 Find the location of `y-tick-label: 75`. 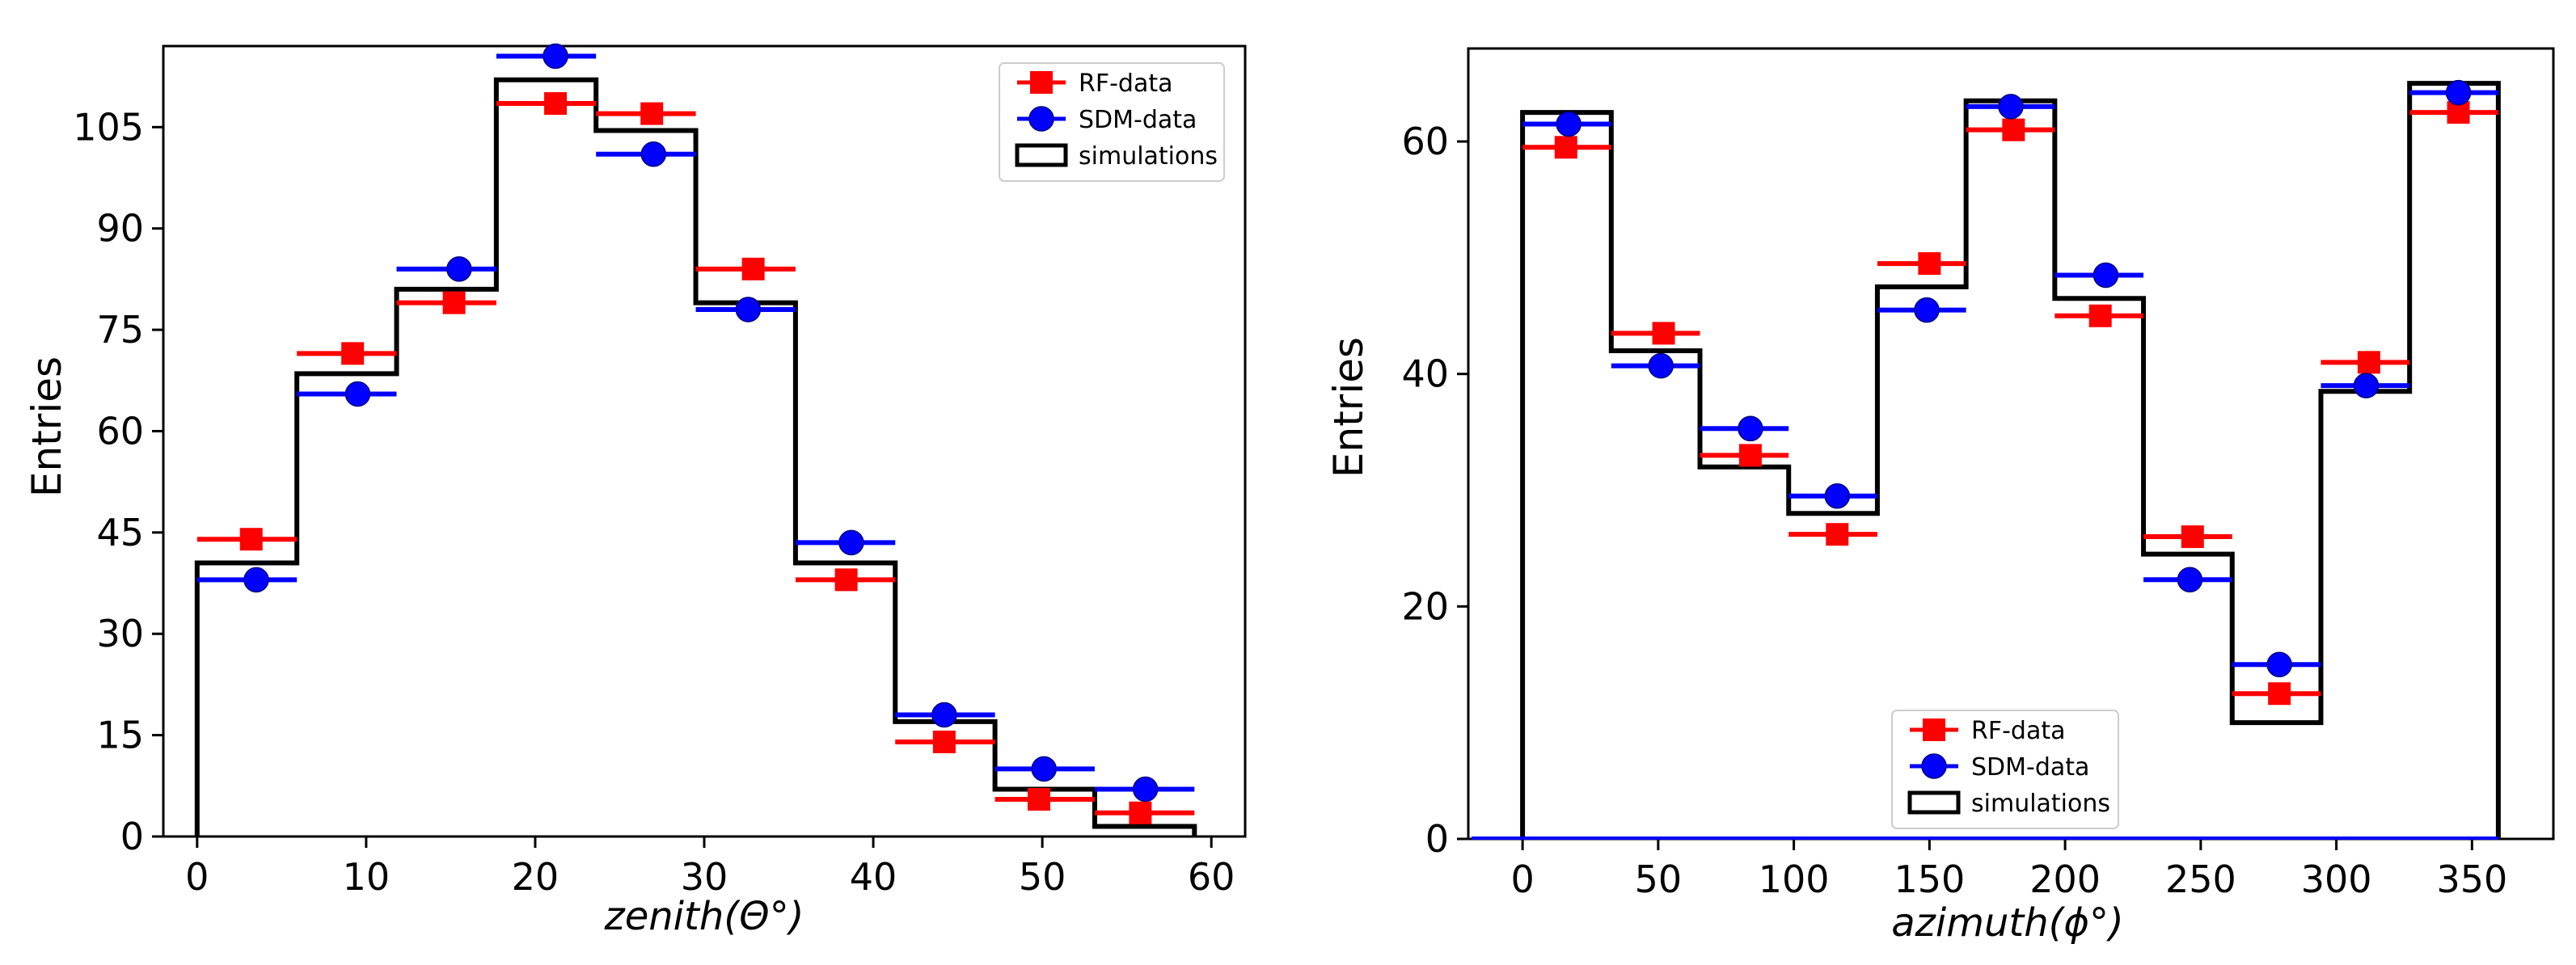

y-tick-label: 75 is located at coordinates (120, 330).